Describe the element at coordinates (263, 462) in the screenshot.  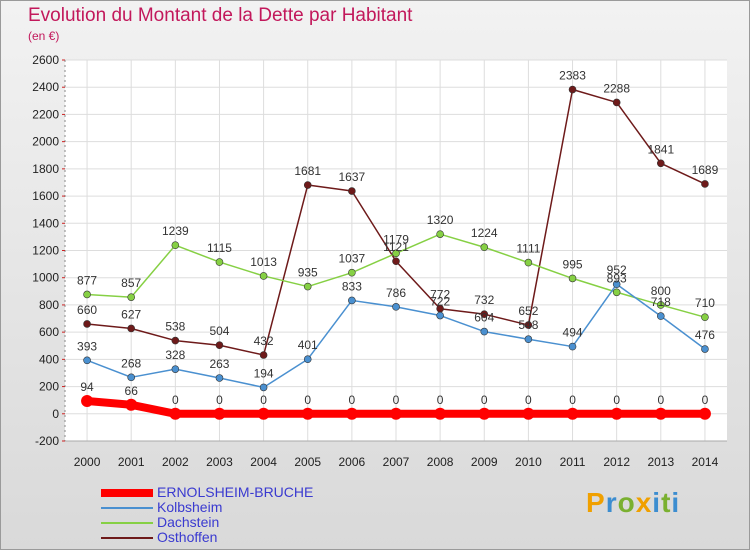
I see `x-tick-label: 2004` at that location.